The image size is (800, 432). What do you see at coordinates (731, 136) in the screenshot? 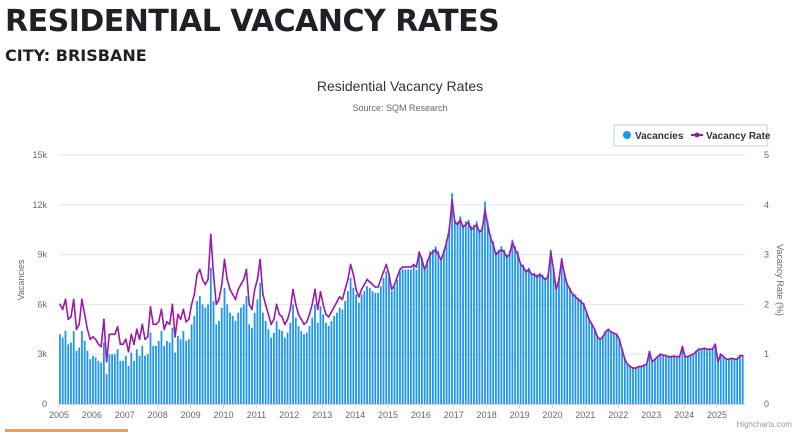
I see `legend-item-vacancy-rate: Vacancy Rate` at bounding box center [731, 136].